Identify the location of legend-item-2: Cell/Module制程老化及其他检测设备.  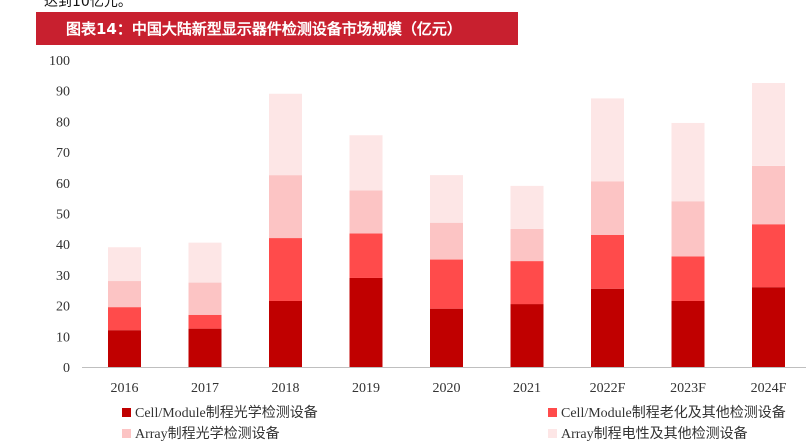
(667, 412).